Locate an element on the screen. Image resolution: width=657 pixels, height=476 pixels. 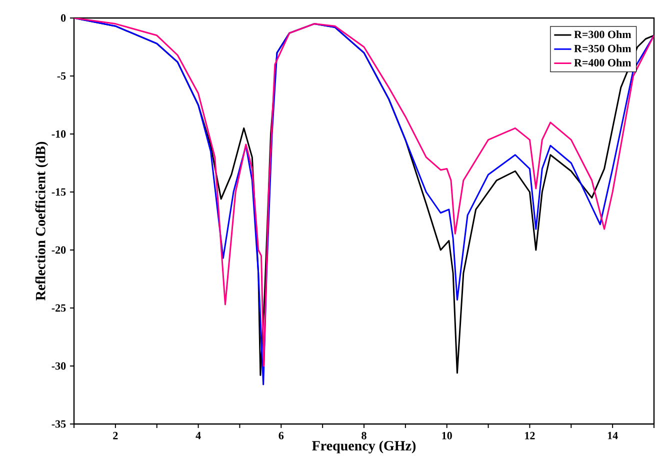
x-tick-label: 12 is located at coordinates (530, 436).